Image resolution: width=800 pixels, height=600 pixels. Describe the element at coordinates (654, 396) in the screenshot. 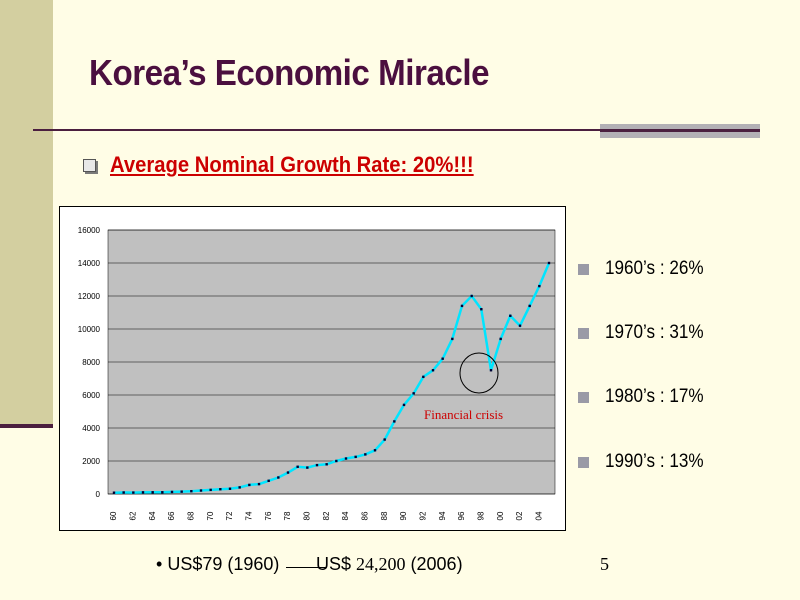

I see `decade-label: 1980’s : 17%` at that location.